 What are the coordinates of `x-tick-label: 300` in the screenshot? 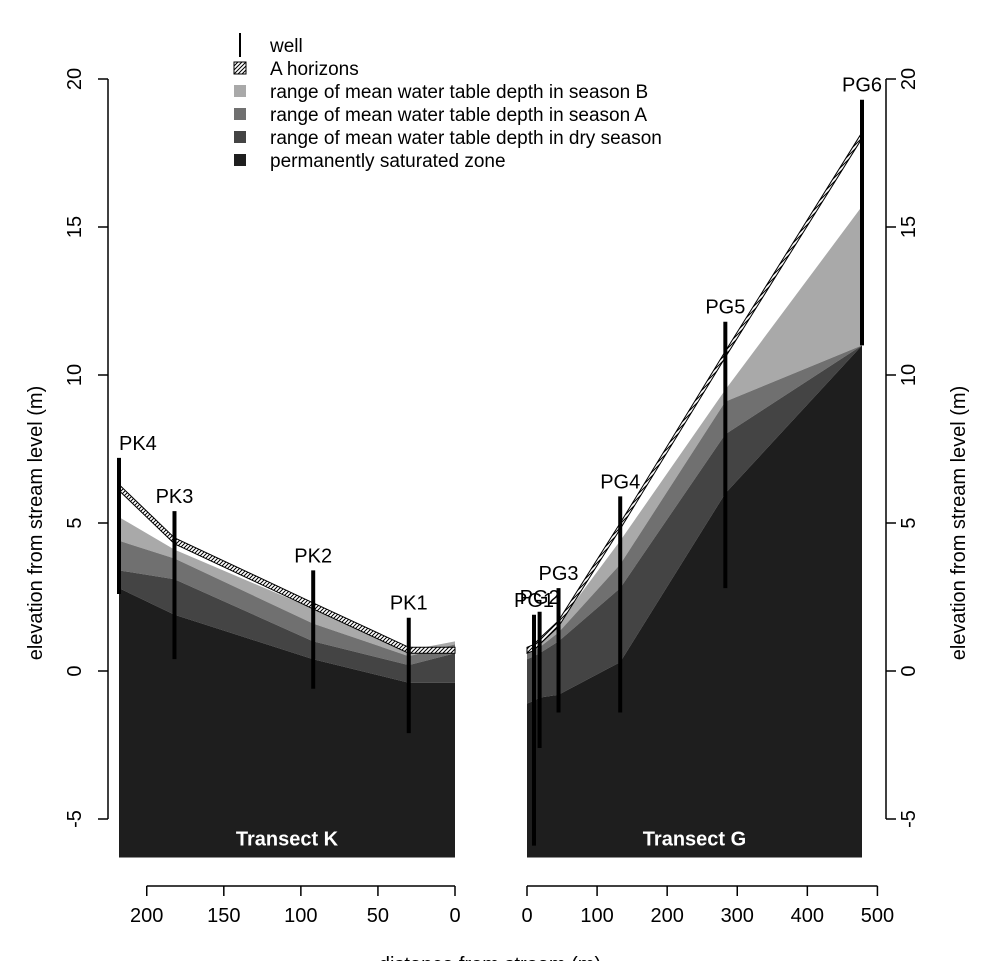 It's located at (737, 916).